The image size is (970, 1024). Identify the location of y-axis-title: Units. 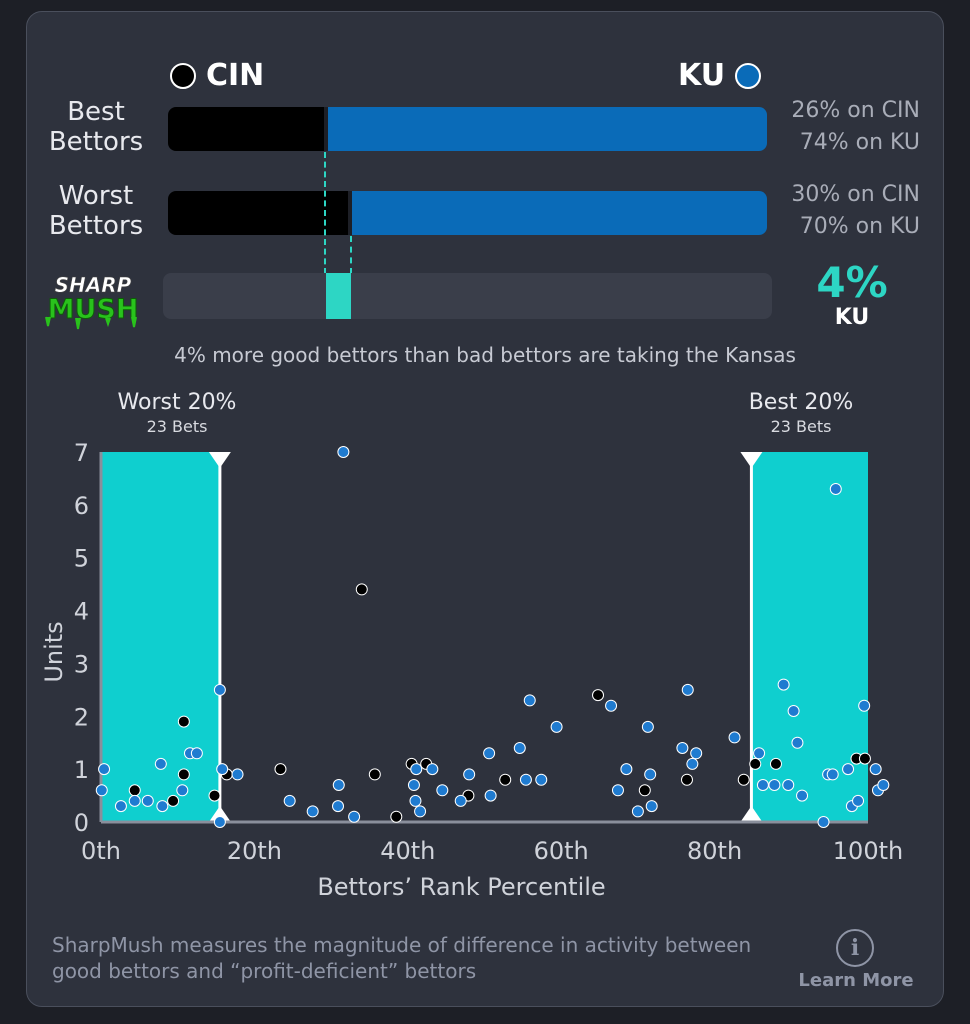
(54, 651).